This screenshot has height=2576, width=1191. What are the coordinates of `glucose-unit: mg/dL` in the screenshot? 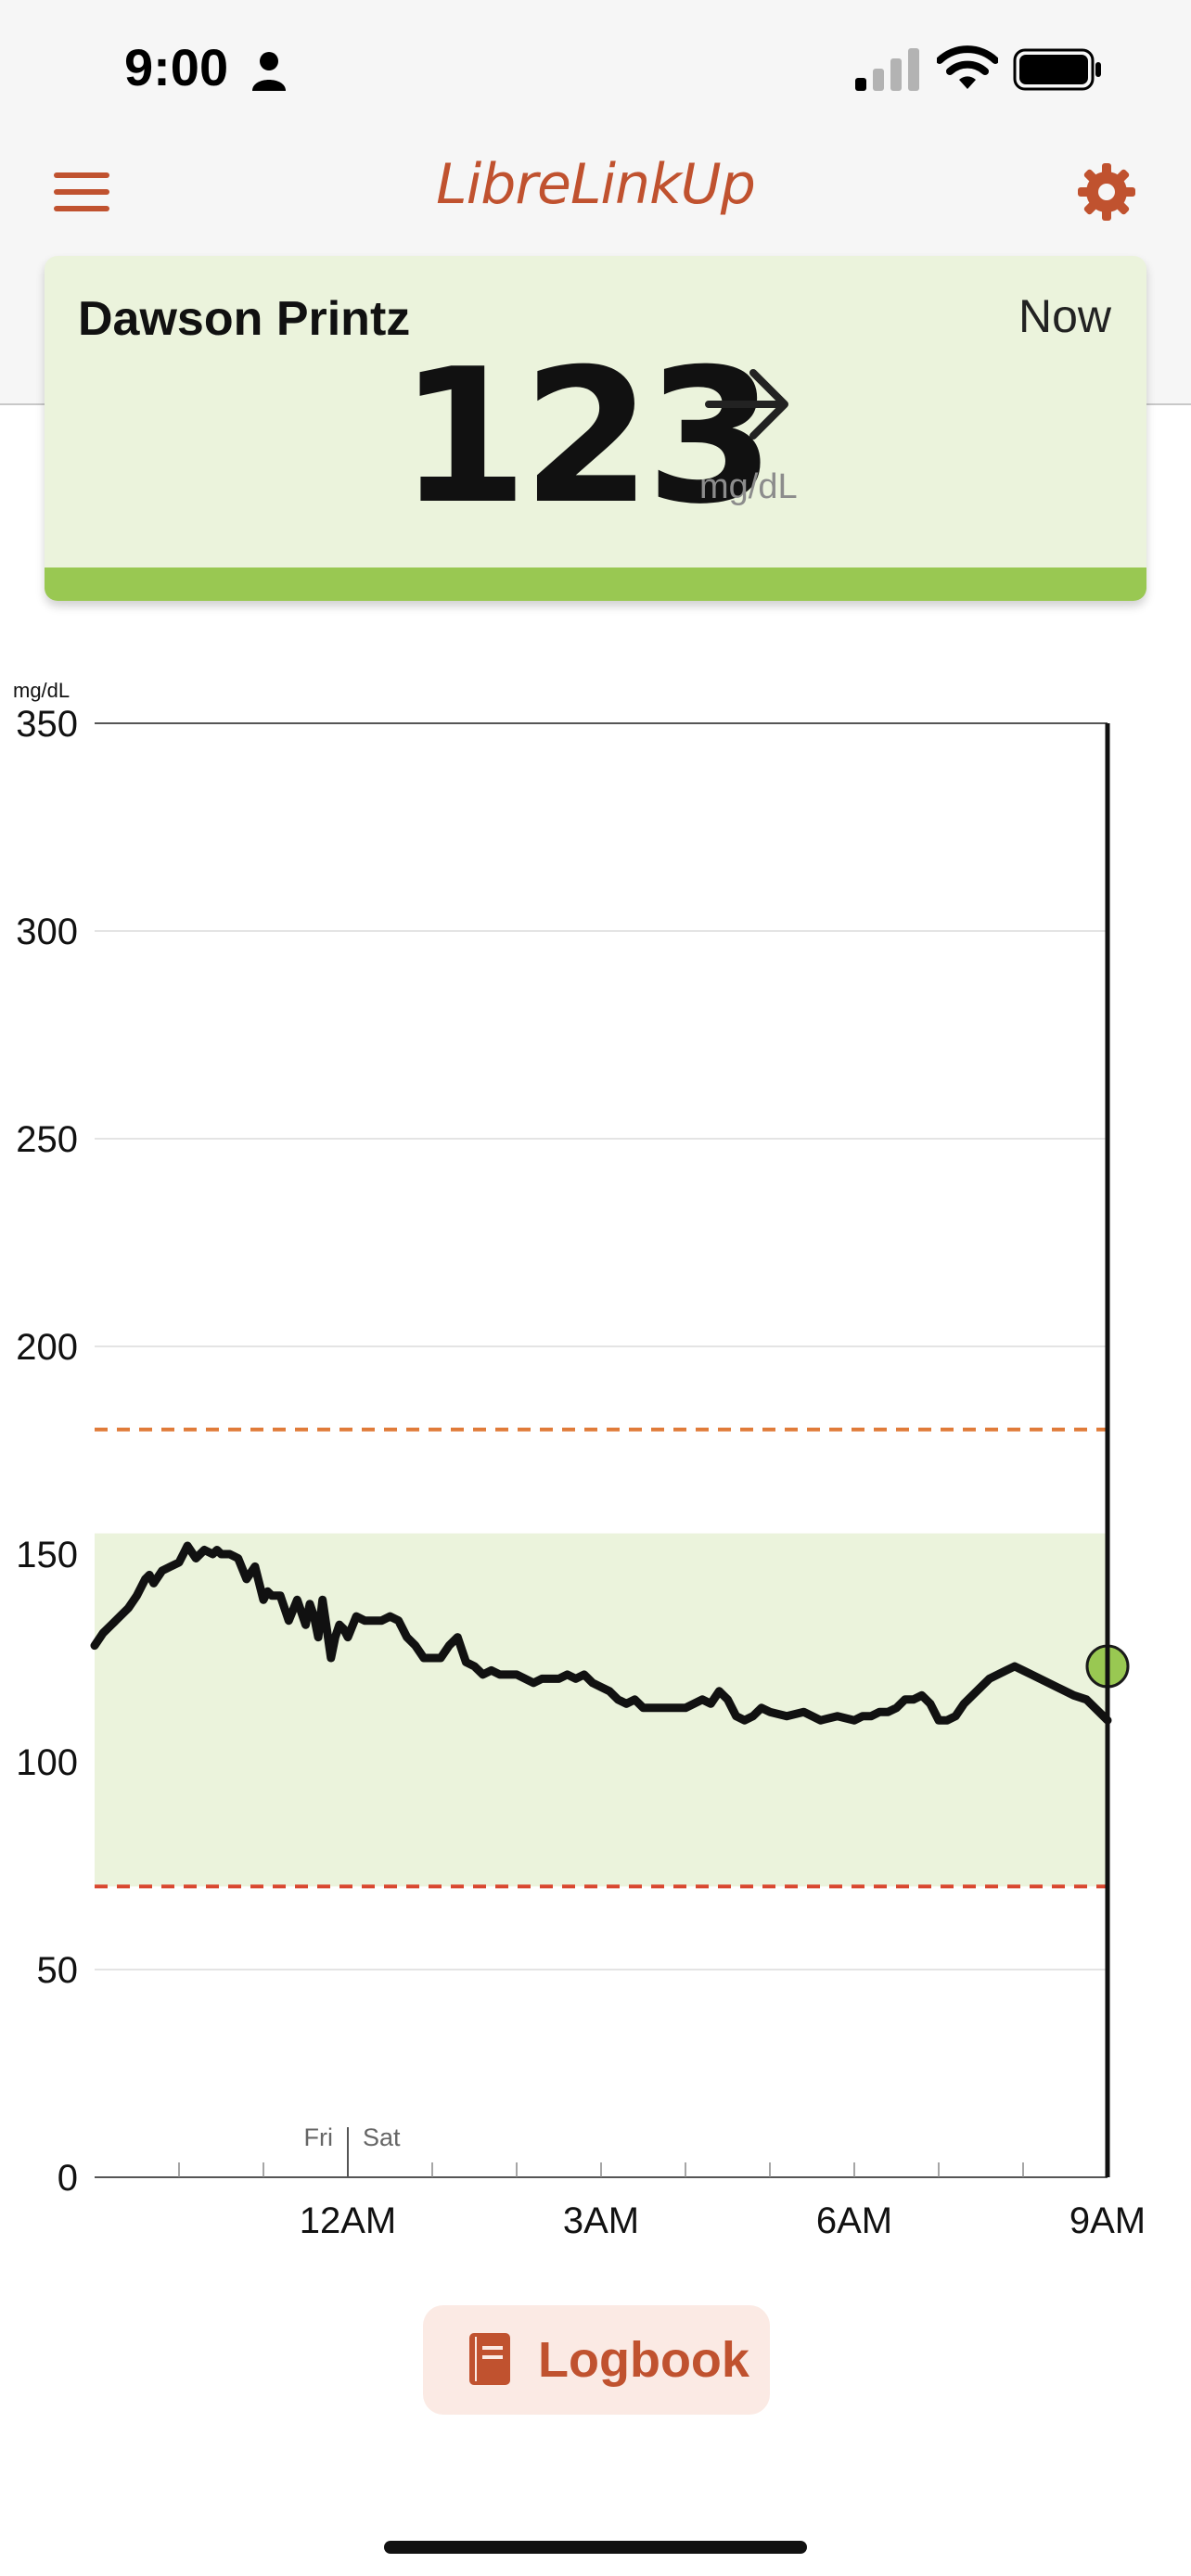 It's located at (748, 486).